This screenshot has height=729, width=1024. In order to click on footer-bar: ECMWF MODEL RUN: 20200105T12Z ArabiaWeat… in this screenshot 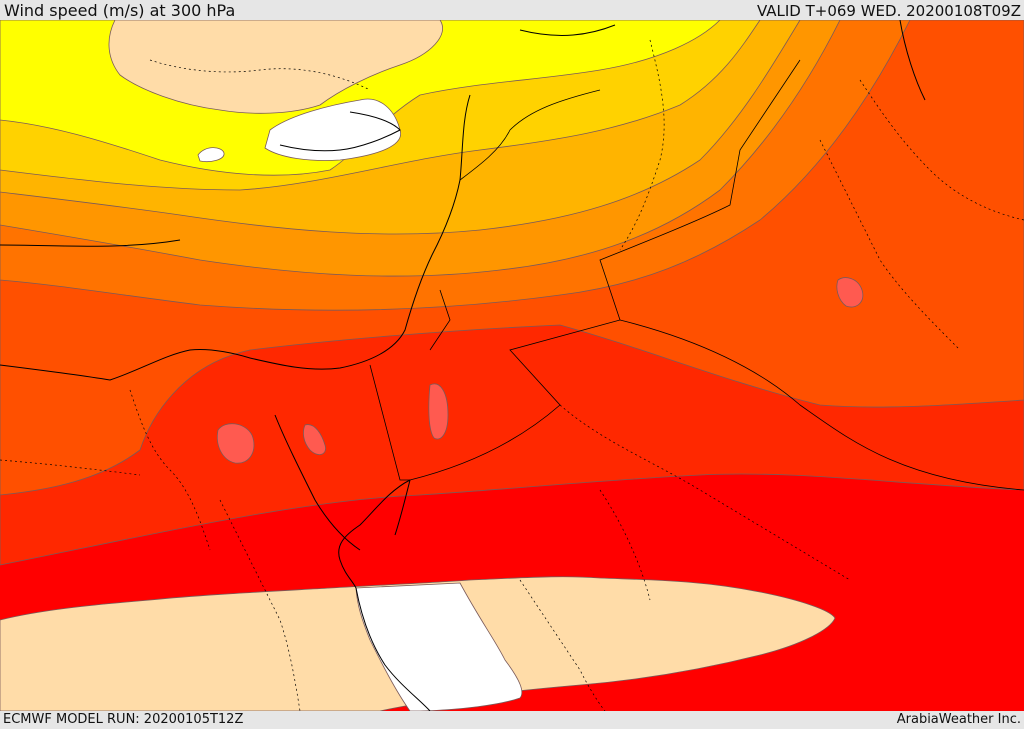, I will do `click(512, 720)`.